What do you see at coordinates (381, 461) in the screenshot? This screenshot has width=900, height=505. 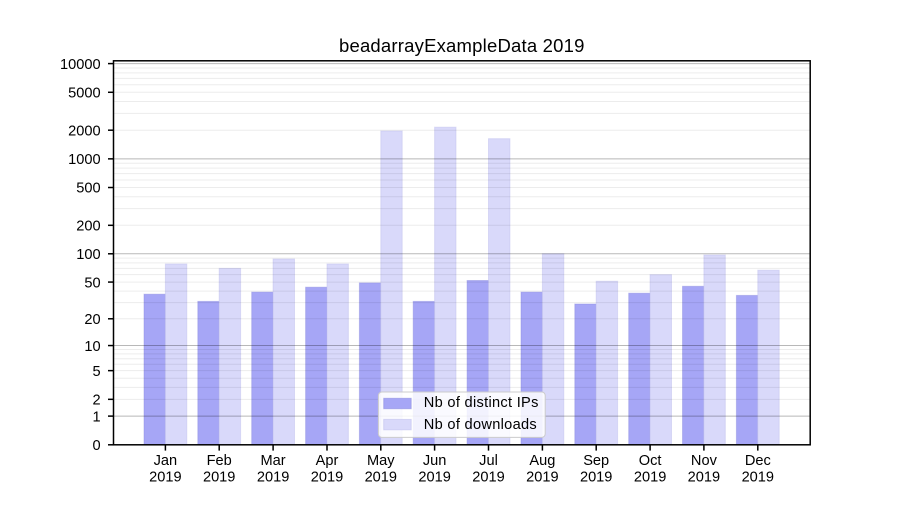 I see `svg-text: May` at bounding box center [381, 461].